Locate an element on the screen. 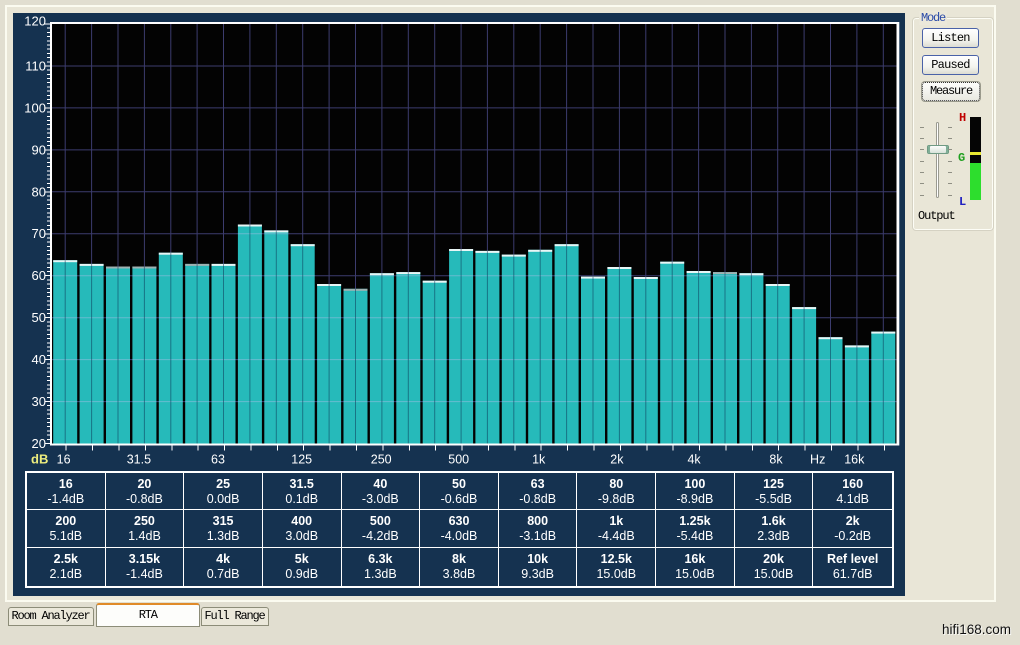 Image resolution: width=1020 pixels, height=645 pixels. svg-text: 60 is located at coordinates (39, 275).